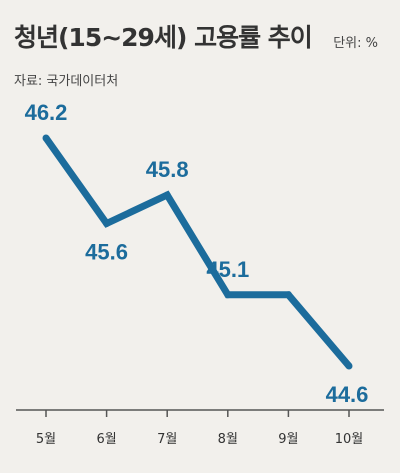  Describe the element at coordinates (349, 439) in the screenshot. I see `x-tick-label: 10월` at that location.